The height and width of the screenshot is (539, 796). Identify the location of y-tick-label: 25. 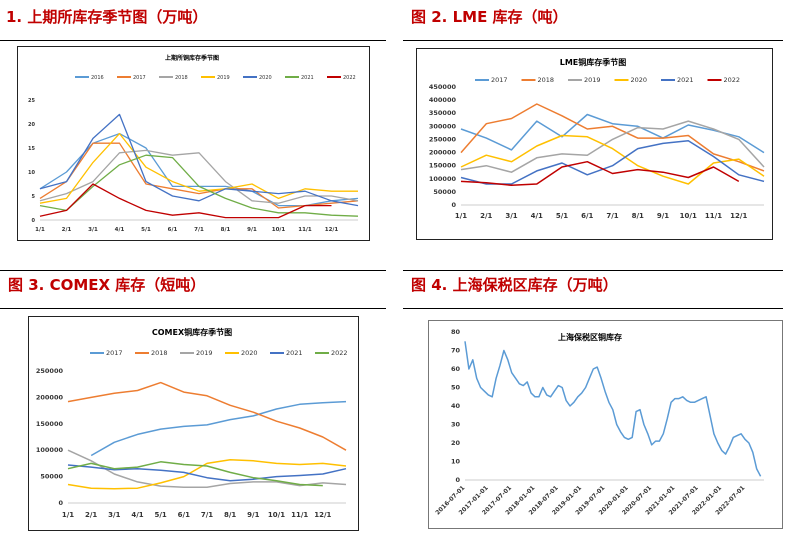
(31, 101).